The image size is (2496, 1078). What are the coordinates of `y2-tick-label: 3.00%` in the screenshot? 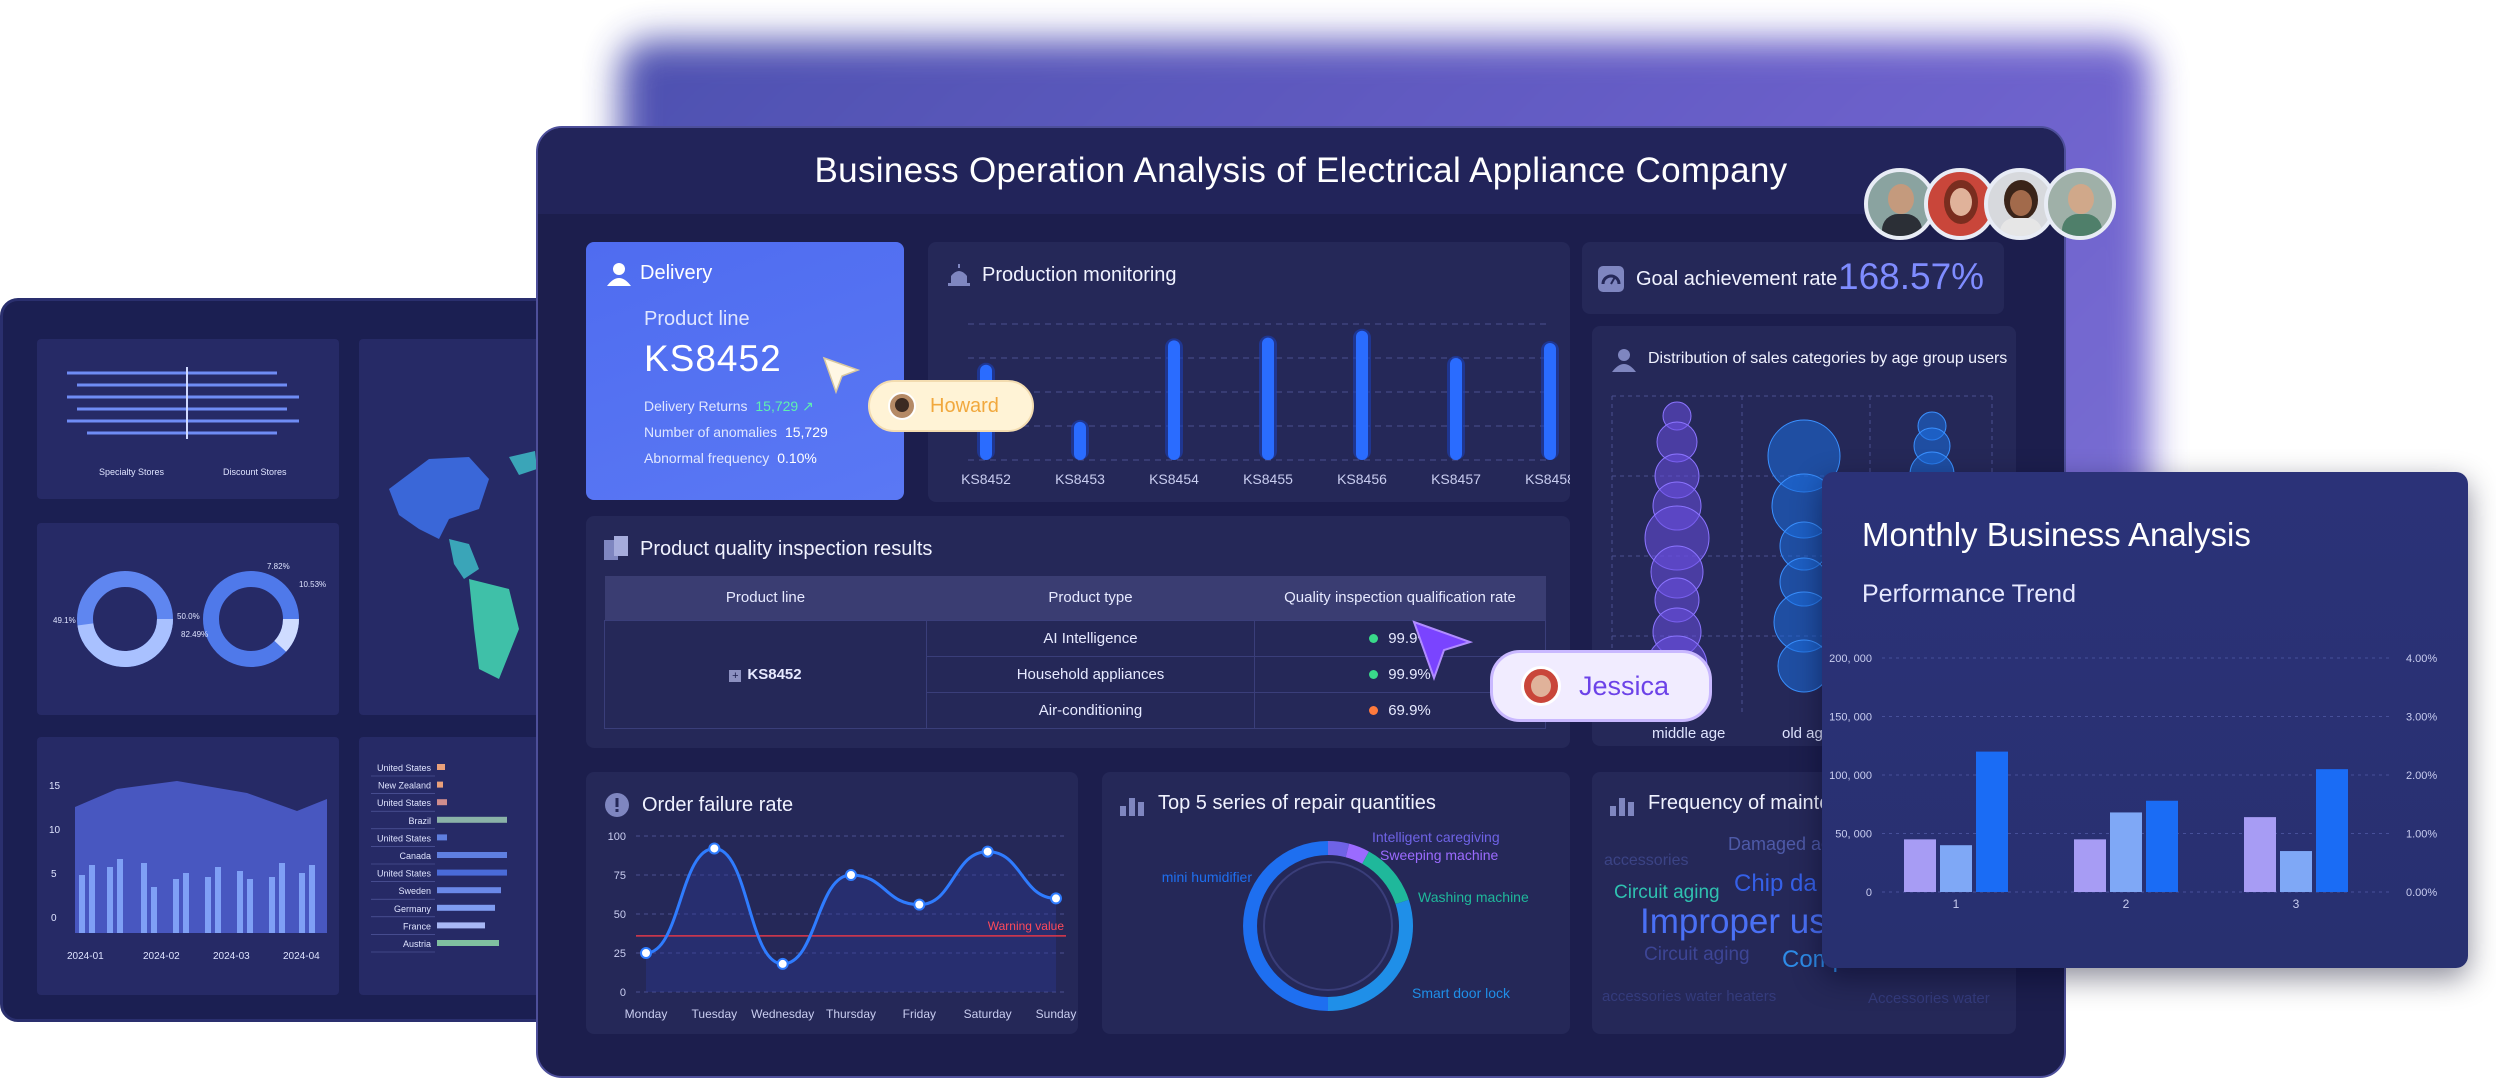 It's located at (2421, 718).